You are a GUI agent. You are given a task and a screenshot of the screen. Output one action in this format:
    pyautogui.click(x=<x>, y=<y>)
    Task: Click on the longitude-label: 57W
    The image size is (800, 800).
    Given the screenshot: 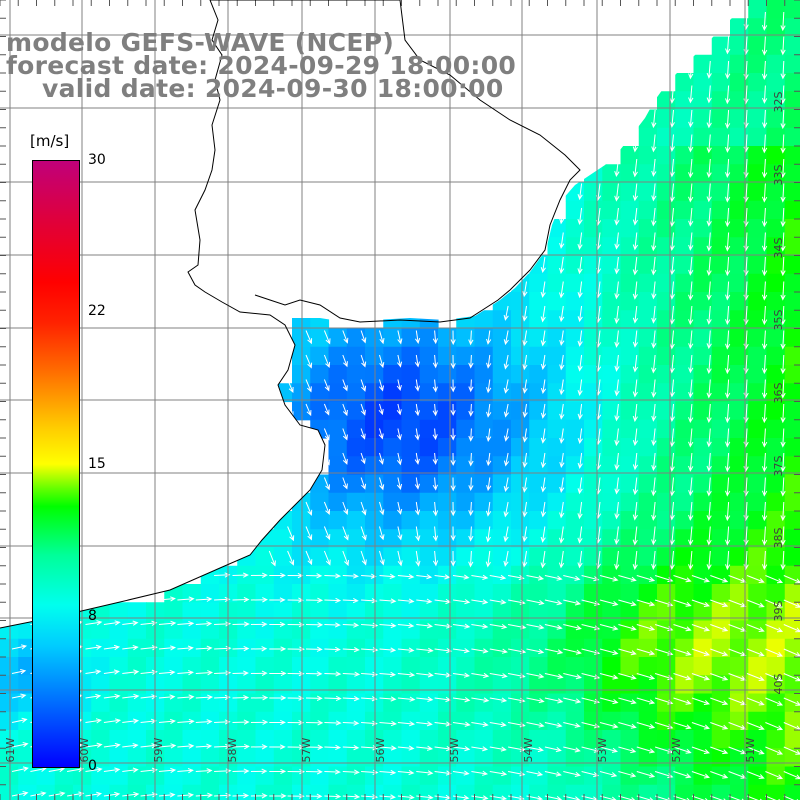 What is the action you would take?
    pyautogui.click(x=306, y=749)
    